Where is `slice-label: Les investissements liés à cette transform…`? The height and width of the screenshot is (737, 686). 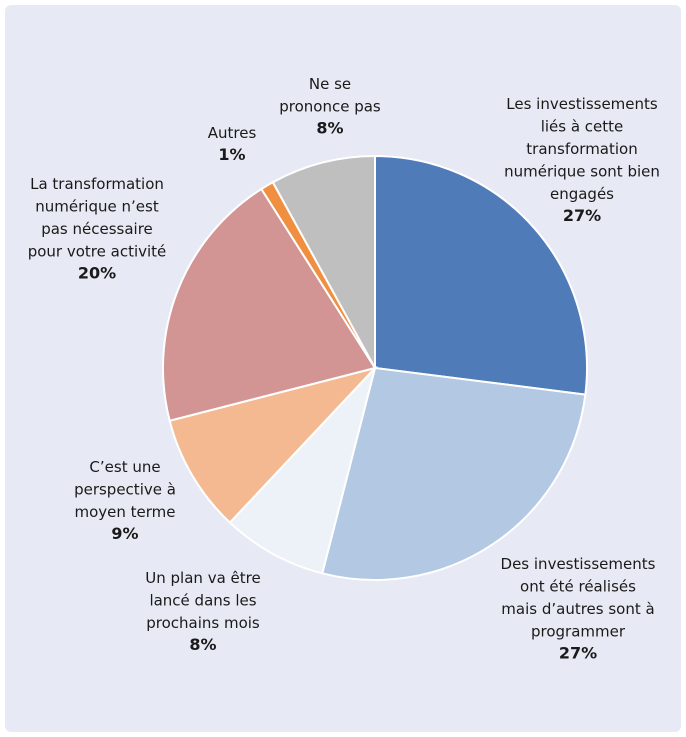 slice-label: Les investissements liés à cette transform… is located at coordinates (582, 149).